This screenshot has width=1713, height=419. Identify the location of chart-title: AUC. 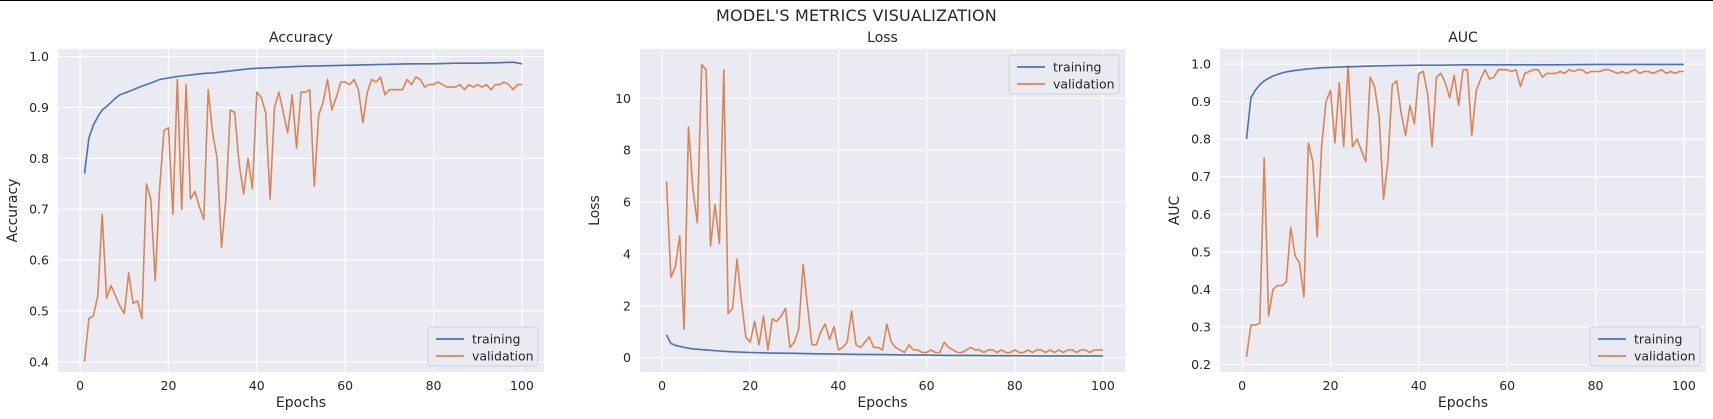
(1463, 38).